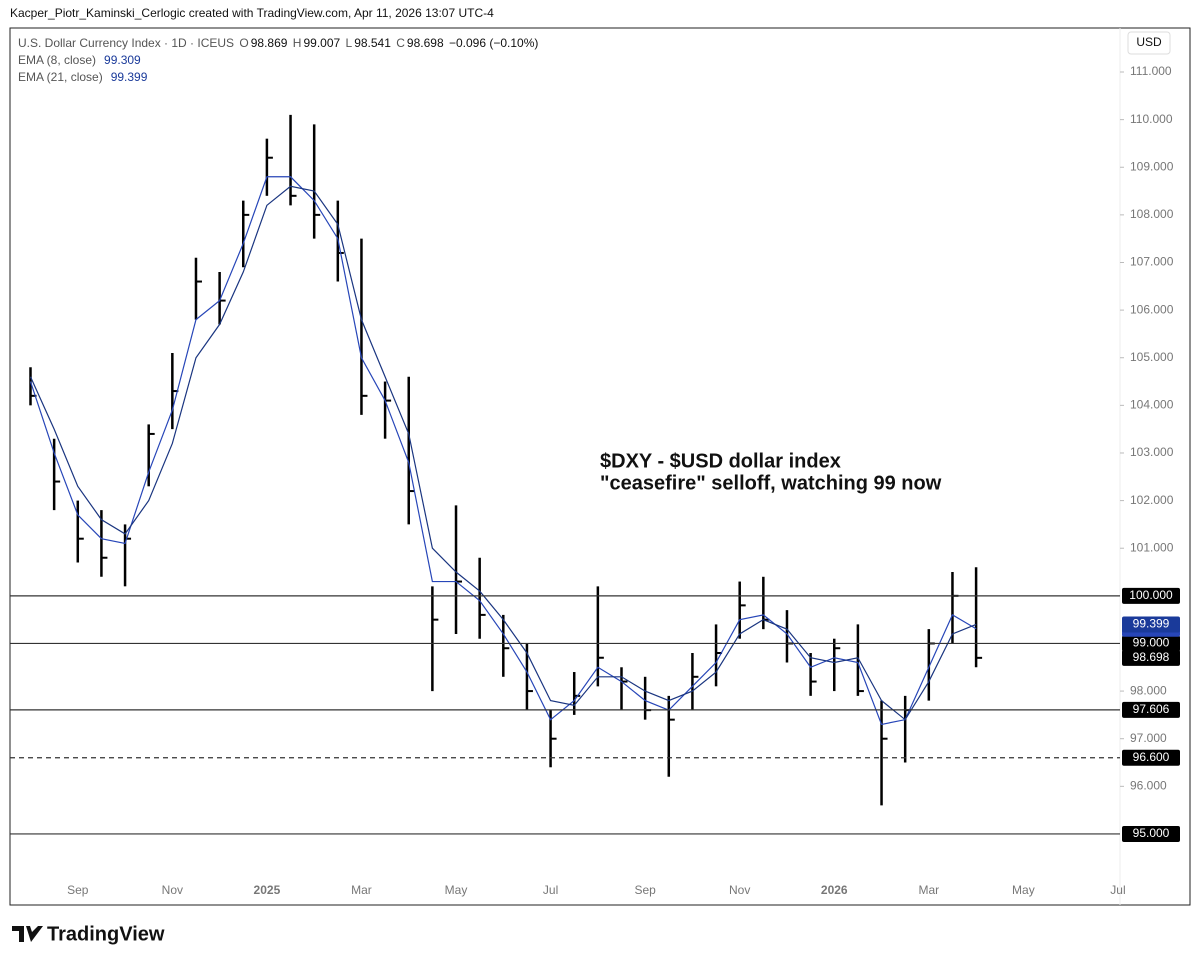 The width and height of the screenshot is (1200, 963). I want to click on open: 98.869, so click(269, 43).